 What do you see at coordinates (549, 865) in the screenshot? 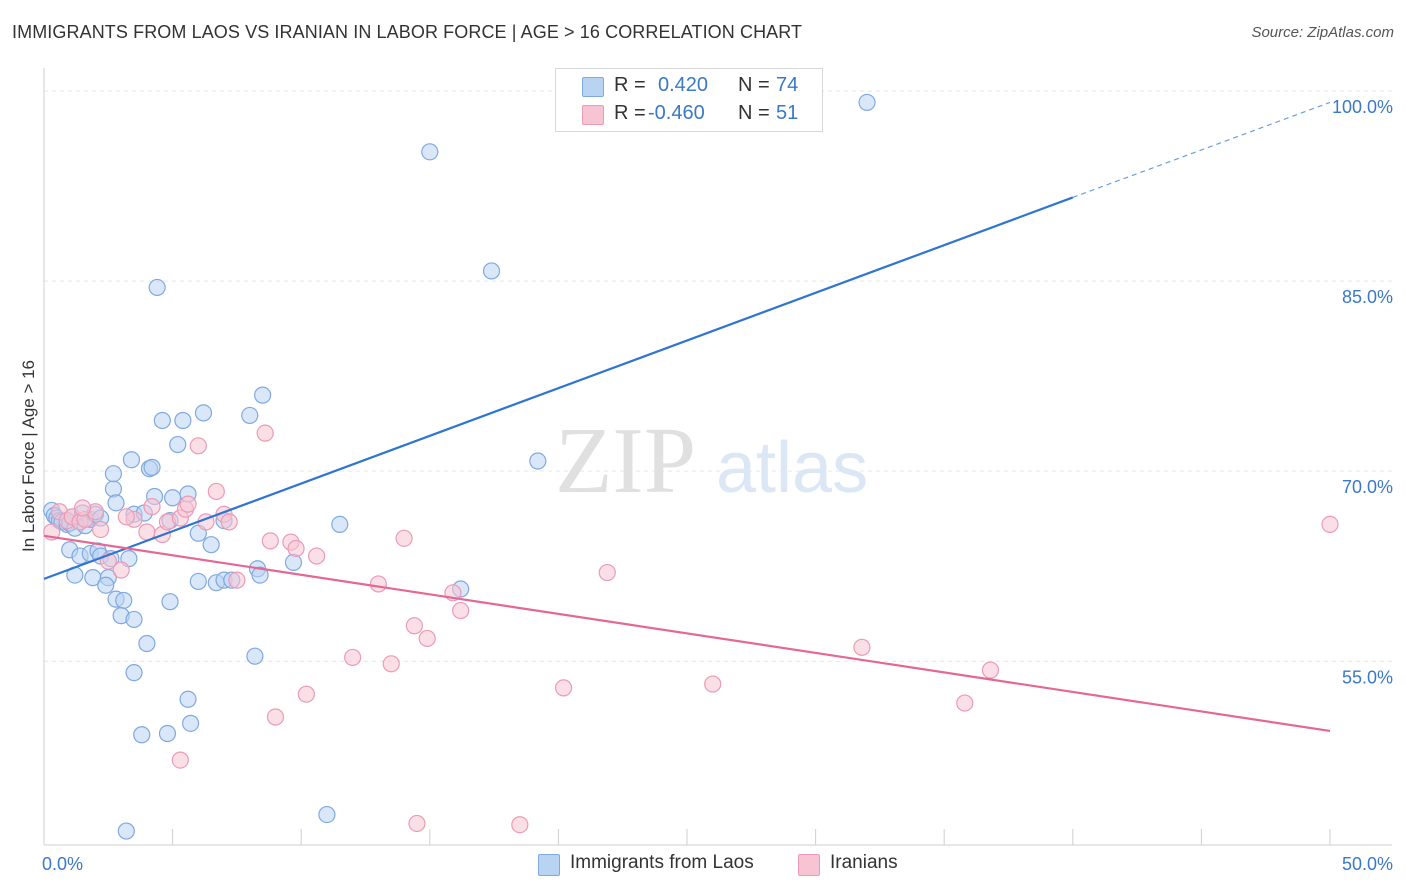
I see `bottom-legend-swatch-blue` at bounding box center [549, 865].